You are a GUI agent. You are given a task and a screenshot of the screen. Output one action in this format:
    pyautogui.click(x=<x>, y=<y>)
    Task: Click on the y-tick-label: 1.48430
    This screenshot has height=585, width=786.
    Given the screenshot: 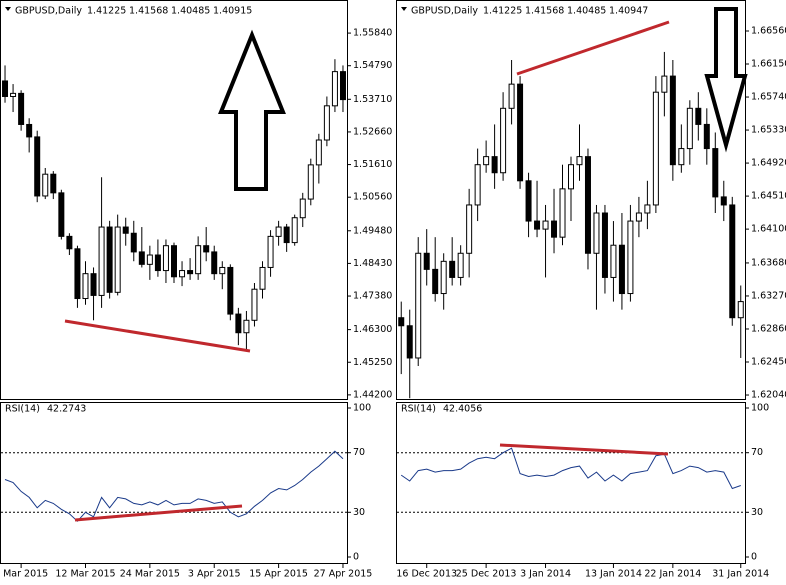 What is the action you would take?
    pyautogui.click(x=372, y=263)
    